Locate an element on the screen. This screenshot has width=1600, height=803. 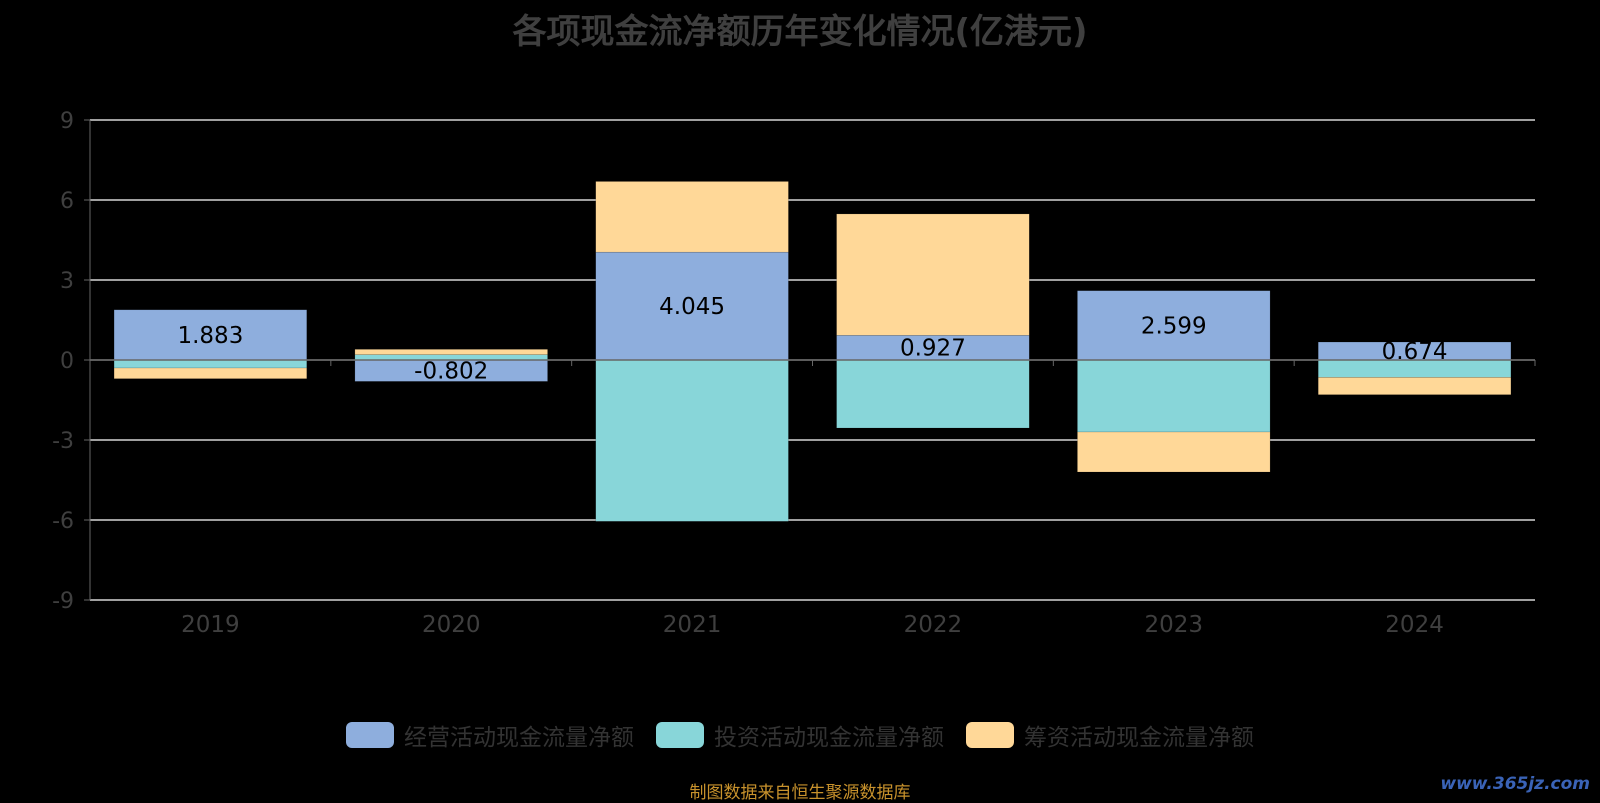
legend-label-financing: 筹资活动现金流量净额 is located at coordinates (1139, 738).